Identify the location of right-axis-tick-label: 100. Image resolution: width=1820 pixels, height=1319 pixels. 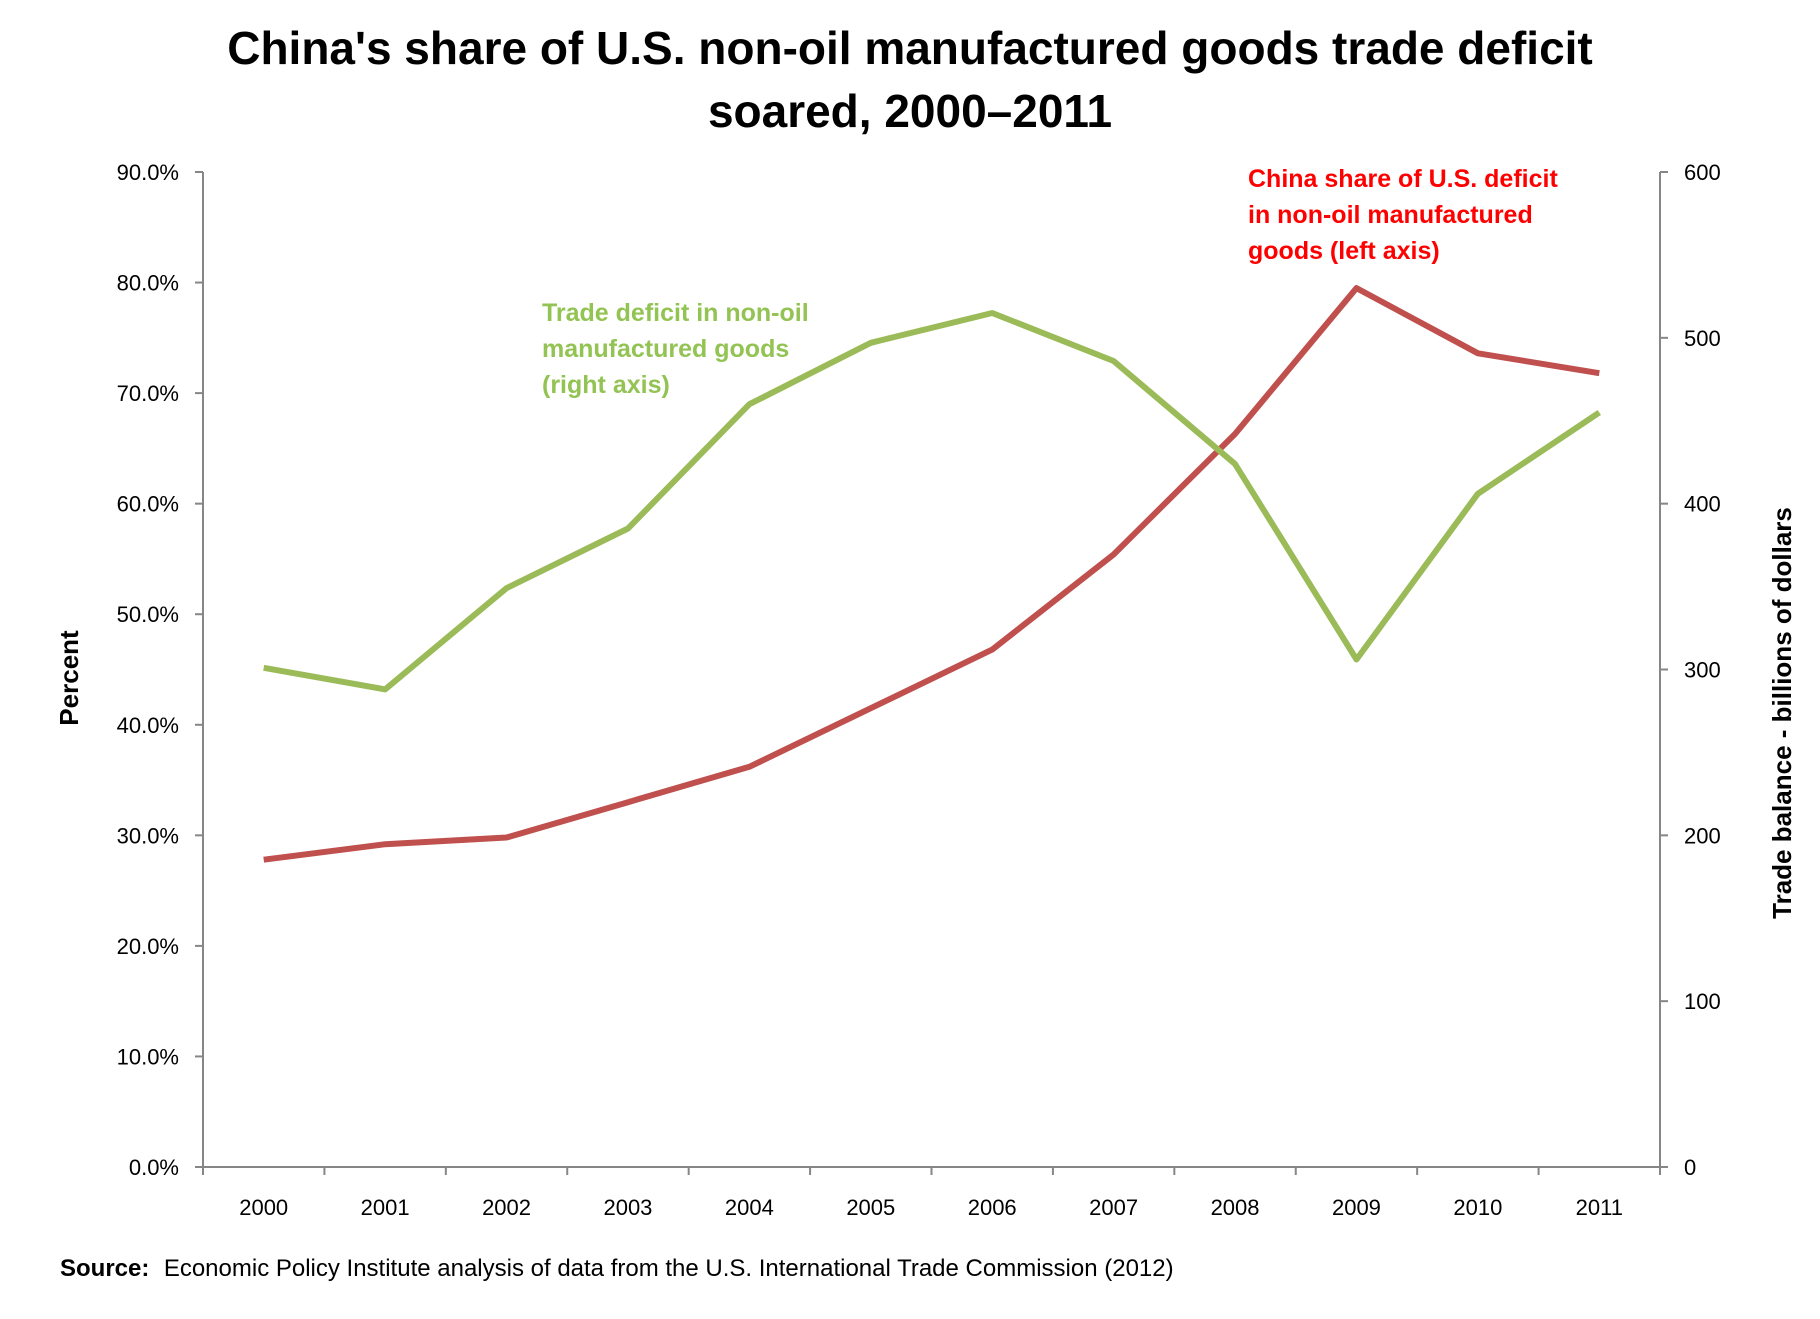
(1702, 1001).